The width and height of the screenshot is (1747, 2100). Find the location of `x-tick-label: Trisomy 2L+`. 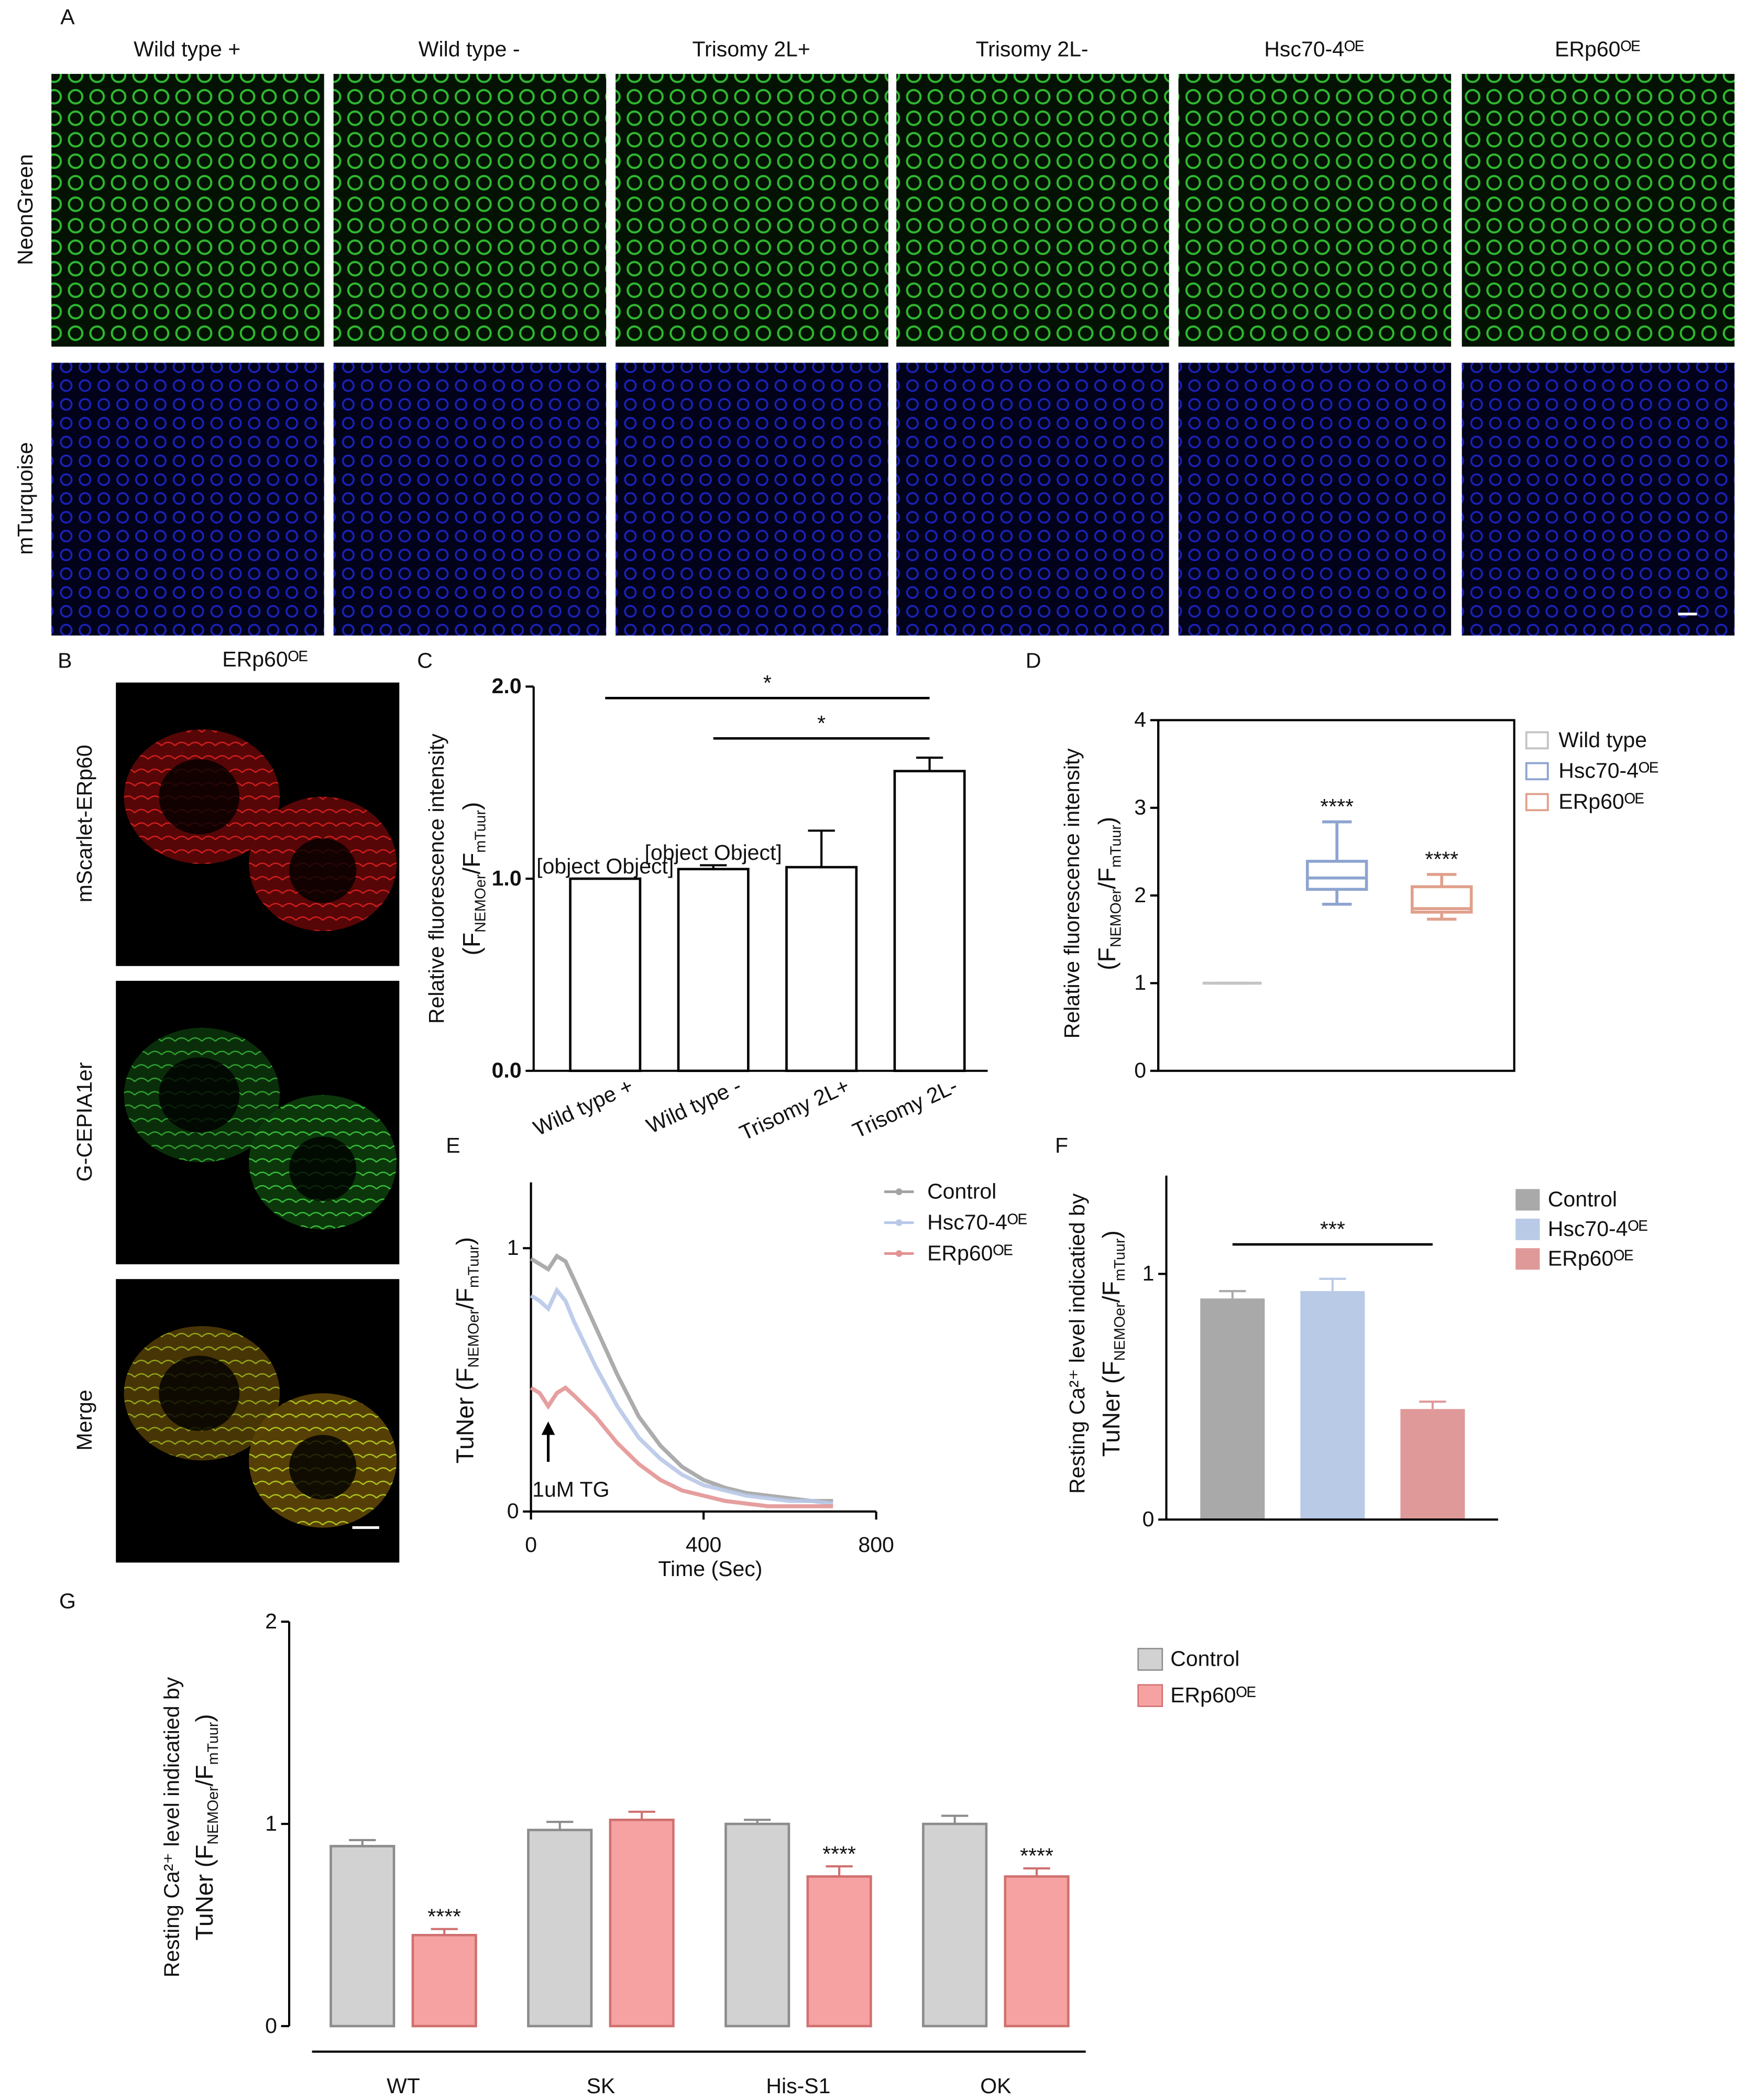

x-tick-label: Trisomy 2L+ is located at coordinates (794, 1109).